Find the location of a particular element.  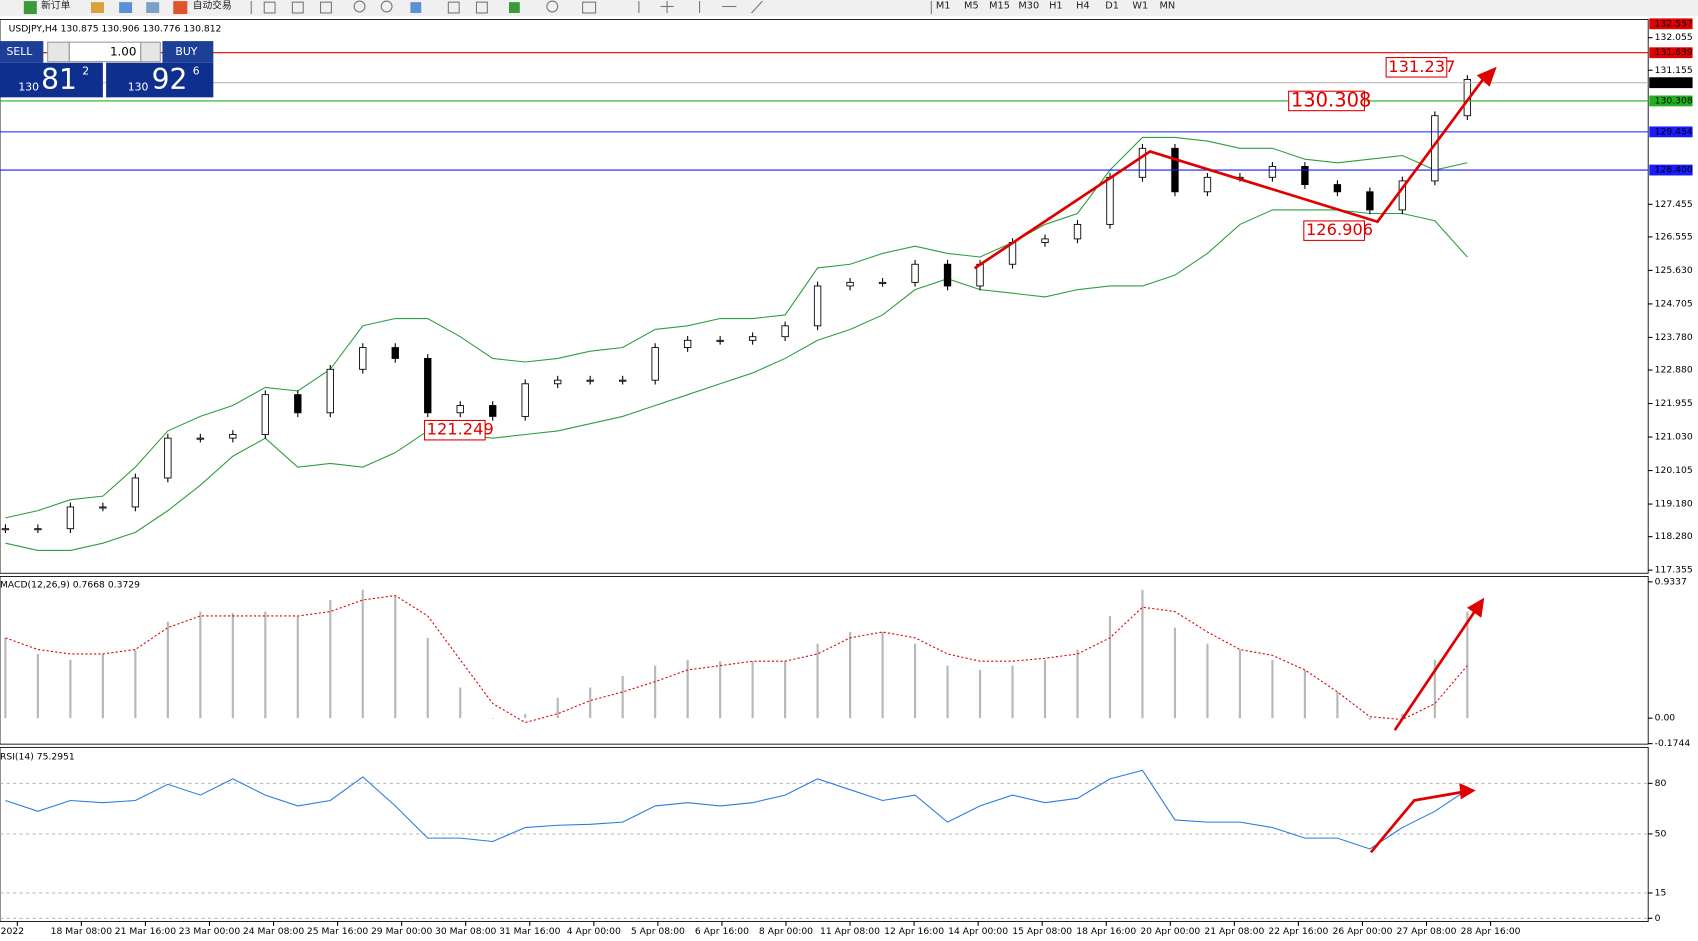

x-tick-label: 25 Mar 16:00 is located at coordinates (338, 931).